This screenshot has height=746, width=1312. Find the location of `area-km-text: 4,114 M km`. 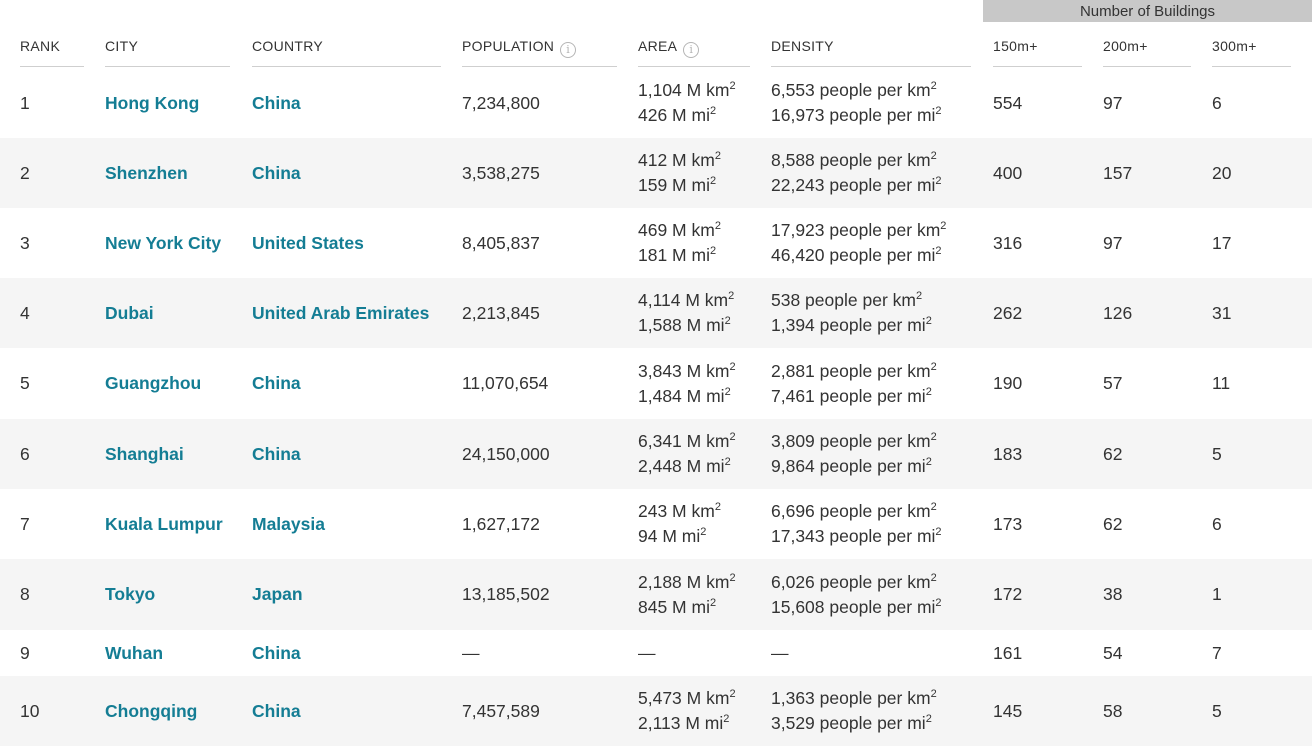

area-km-text: 4,114 M km is located at coordinates (683, 300).